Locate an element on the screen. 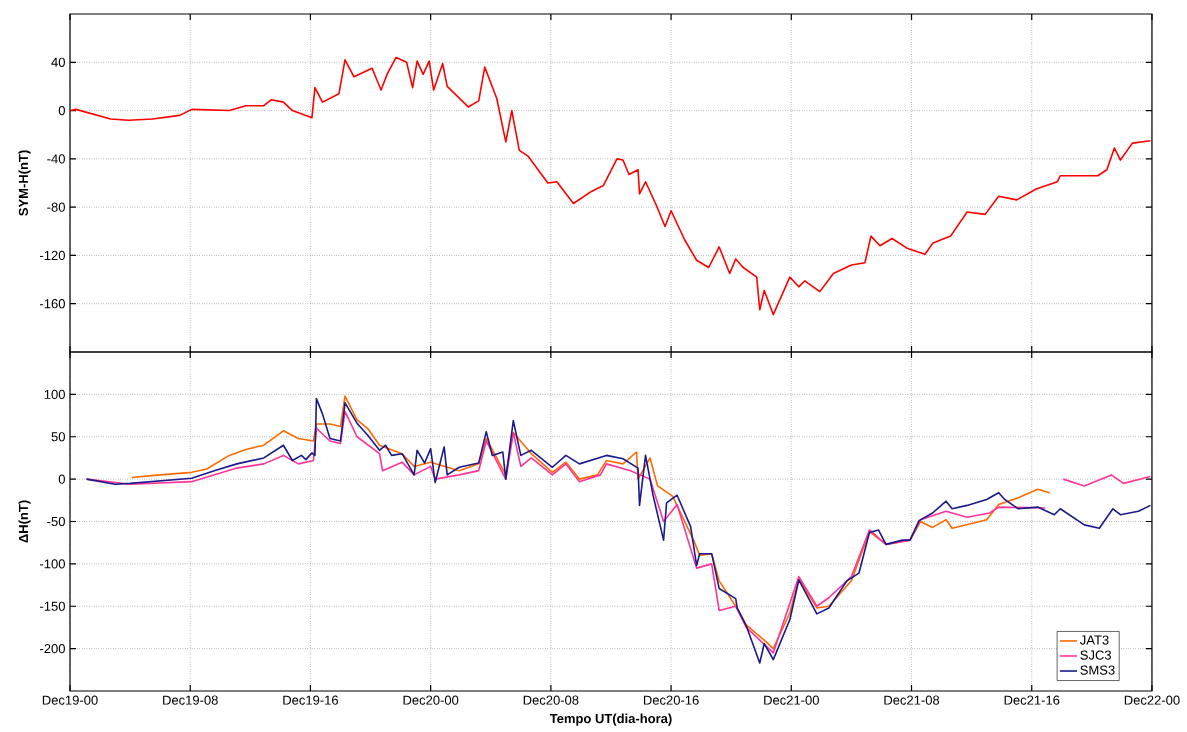 The width and height of the screenshot is (1187, 732). y-tick-label: -80 is located at coordinates (56, 207).